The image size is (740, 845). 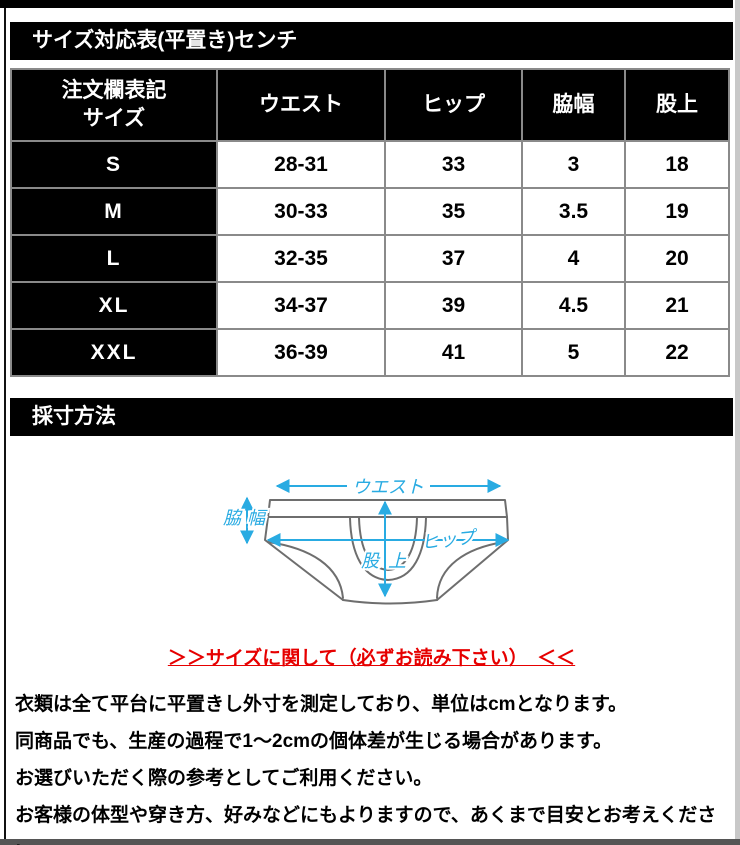 What do you see at coordinates (366, 825) in the screenshot?
I see `notice-line: お客様の体型や穿き方、好みなどにもよりますので、あくまで目安とお考えください。` at bounding box center [366, 825].